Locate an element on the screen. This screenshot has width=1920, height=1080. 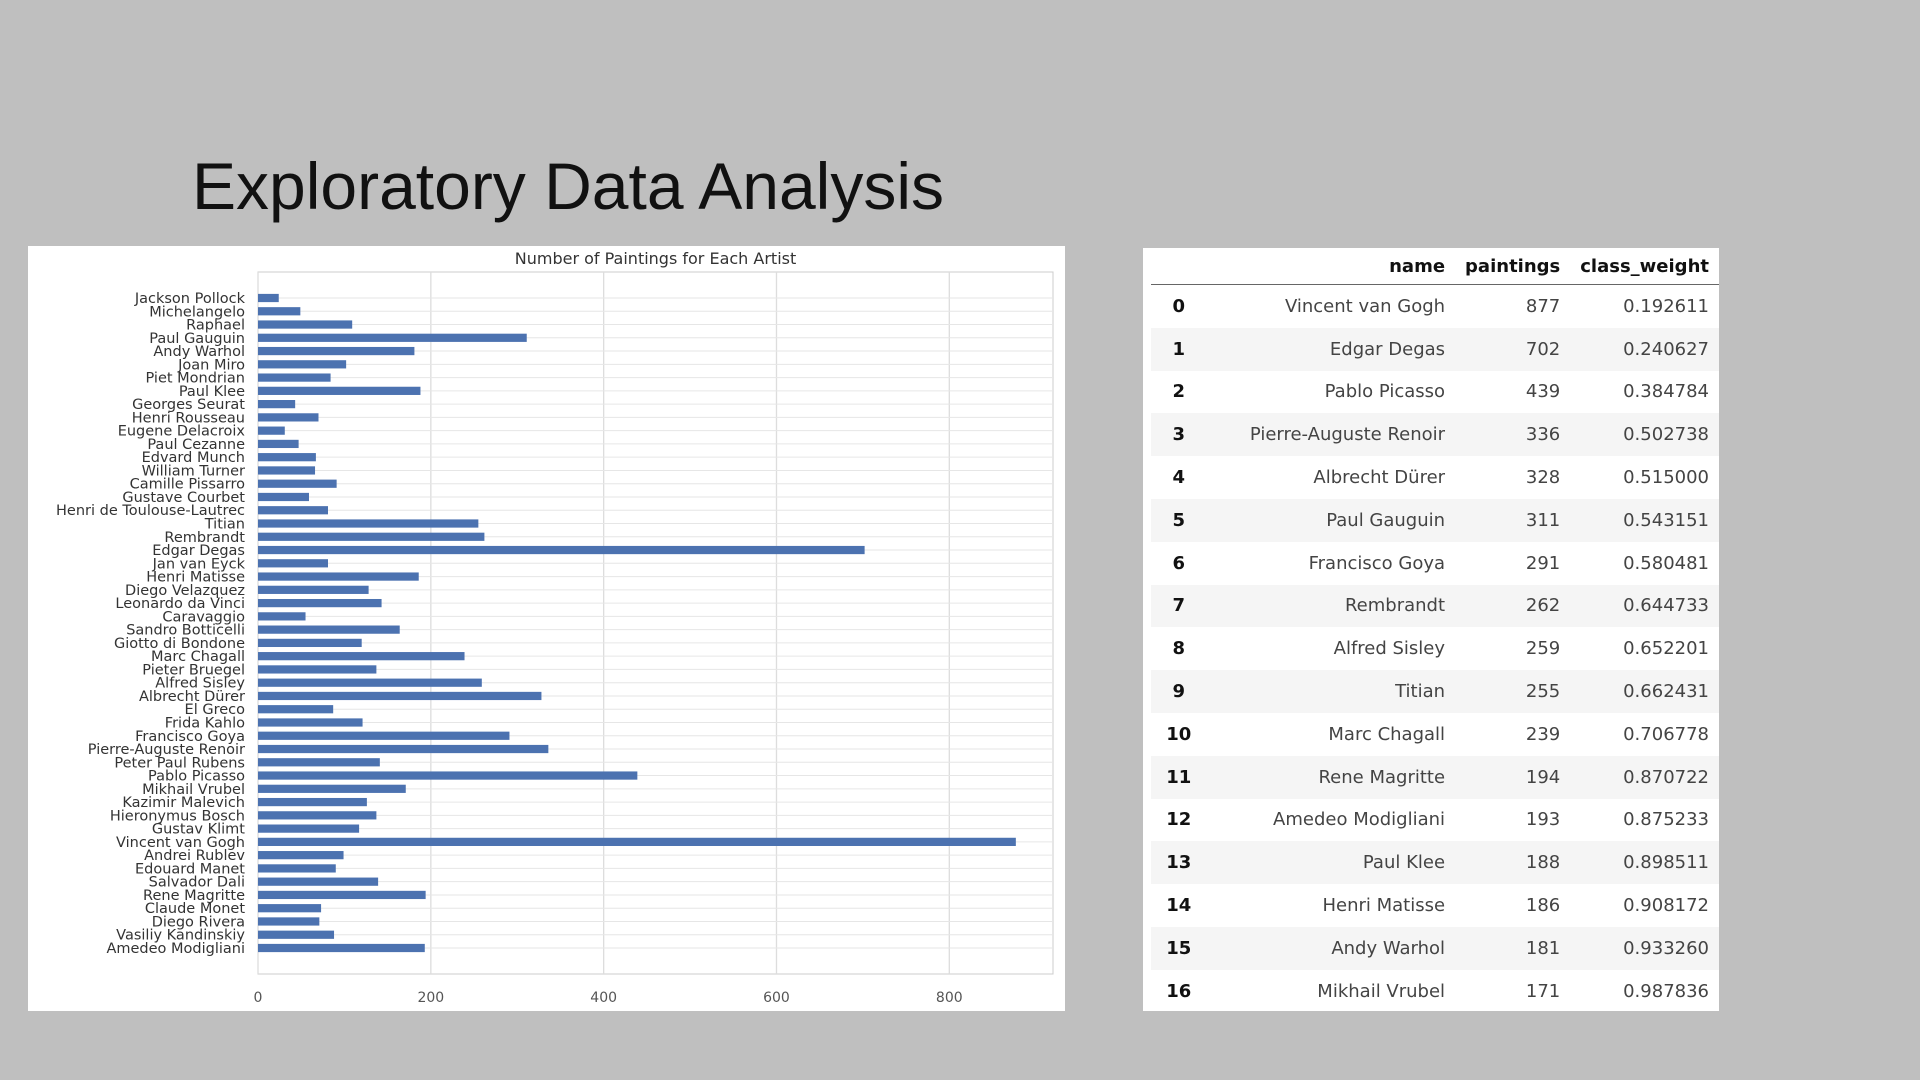
row-class-weight: 0.192611 is located at coordinates (1644, 306).